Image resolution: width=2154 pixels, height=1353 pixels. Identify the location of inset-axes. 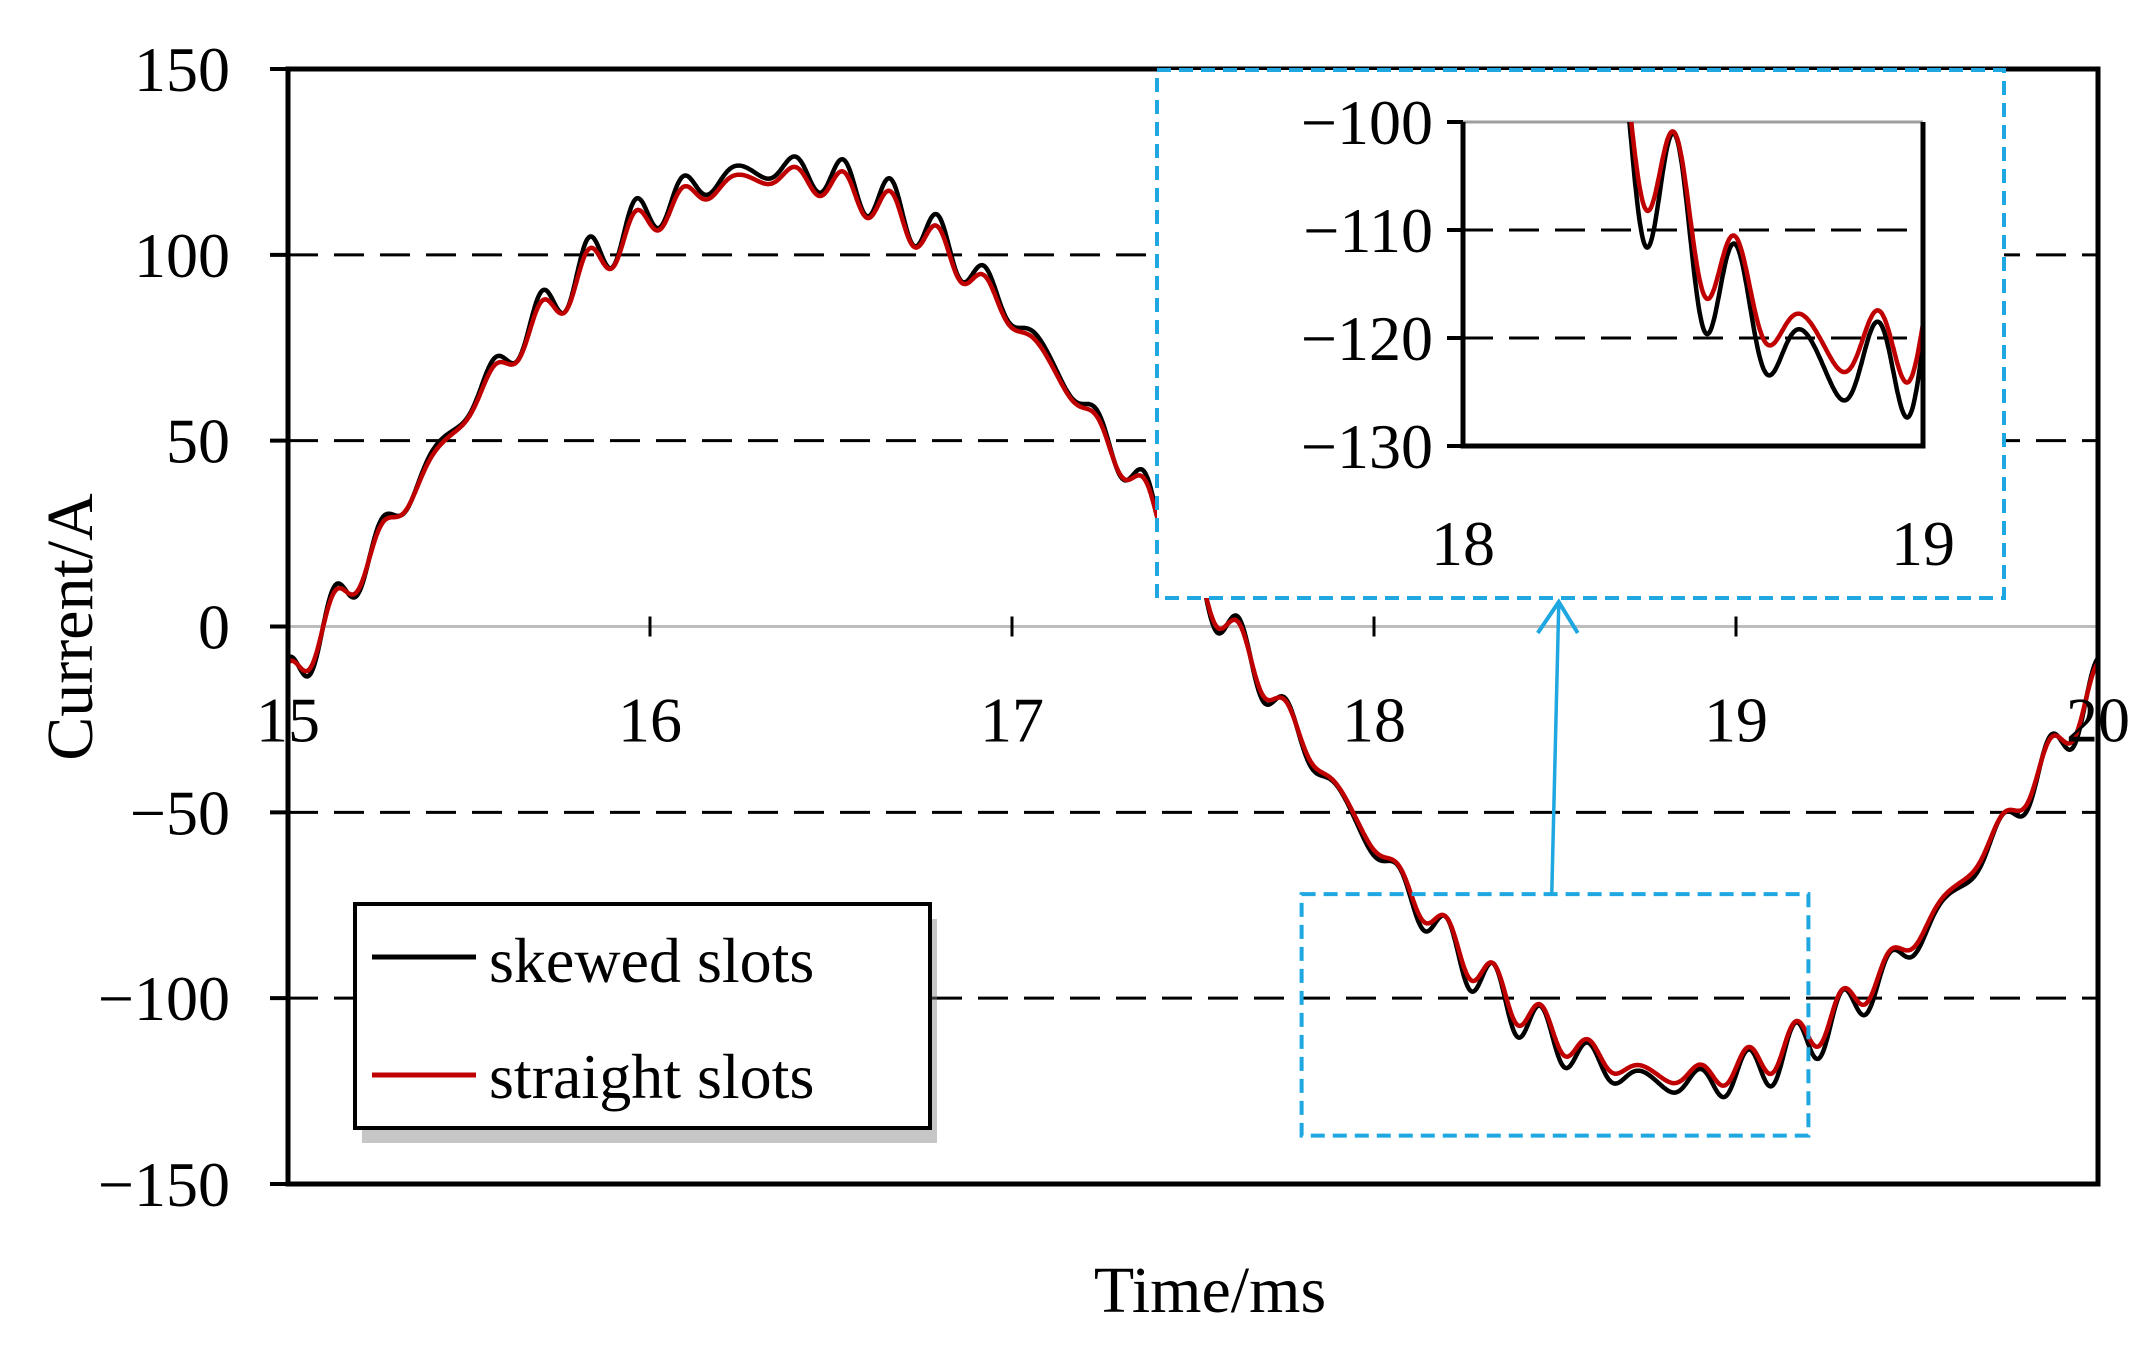
(1693, 285).